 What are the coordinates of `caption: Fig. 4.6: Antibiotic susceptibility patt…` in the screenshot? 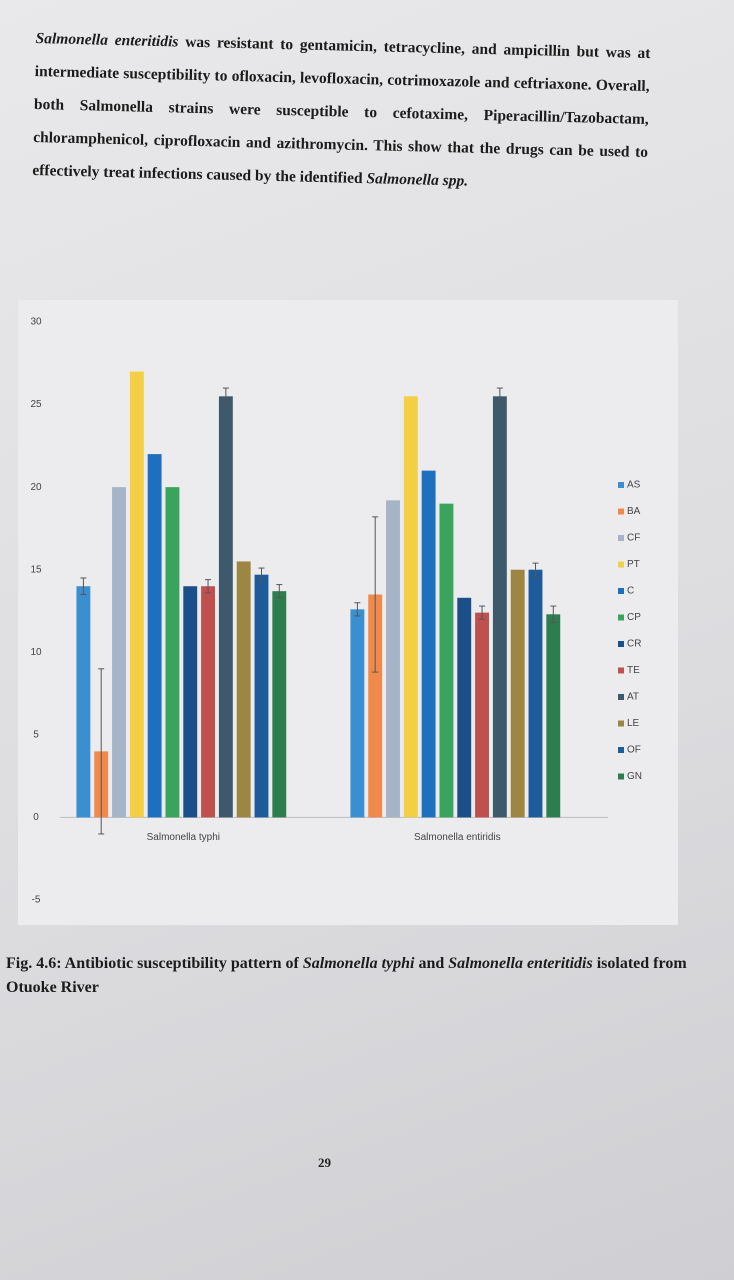 It's located at (351, 976).